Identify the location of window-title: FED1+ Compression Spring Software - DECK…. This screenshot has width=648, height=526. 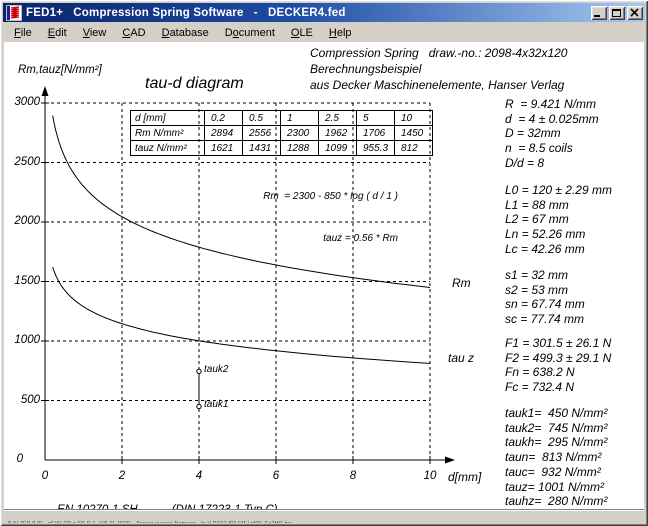
(186, 12).